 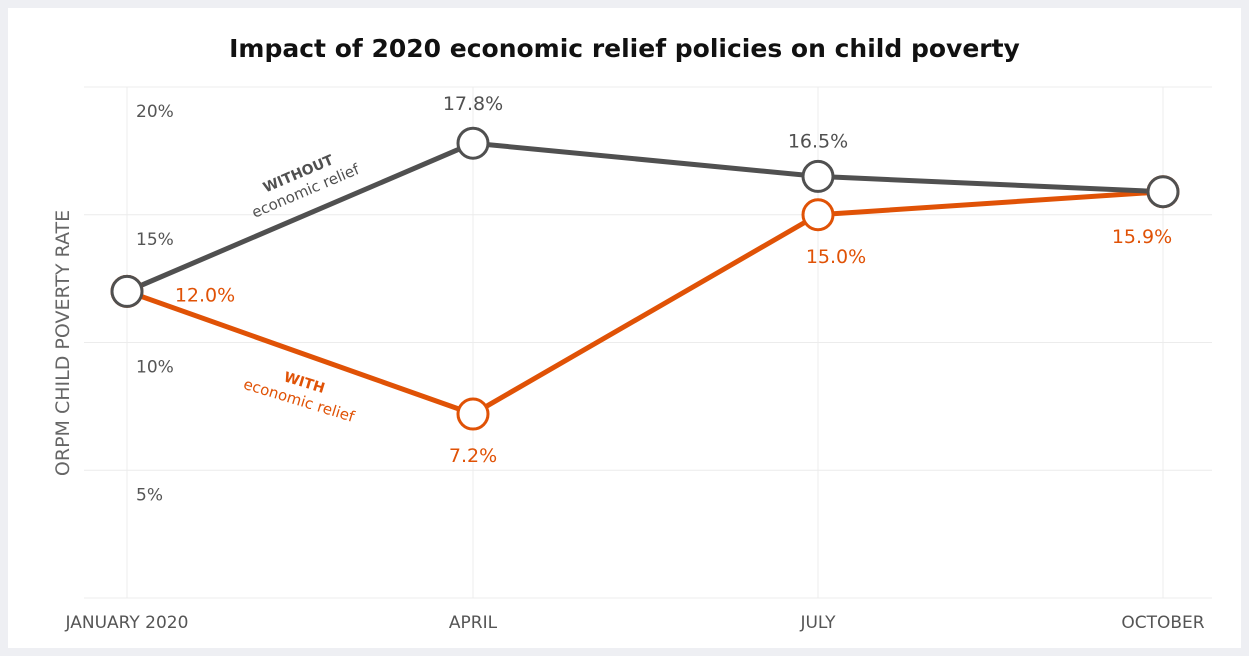 What do you see at coordinates (473, 104) in the screenshot?
I see `data-label: 17.8%` at bounding box center [473, 104].